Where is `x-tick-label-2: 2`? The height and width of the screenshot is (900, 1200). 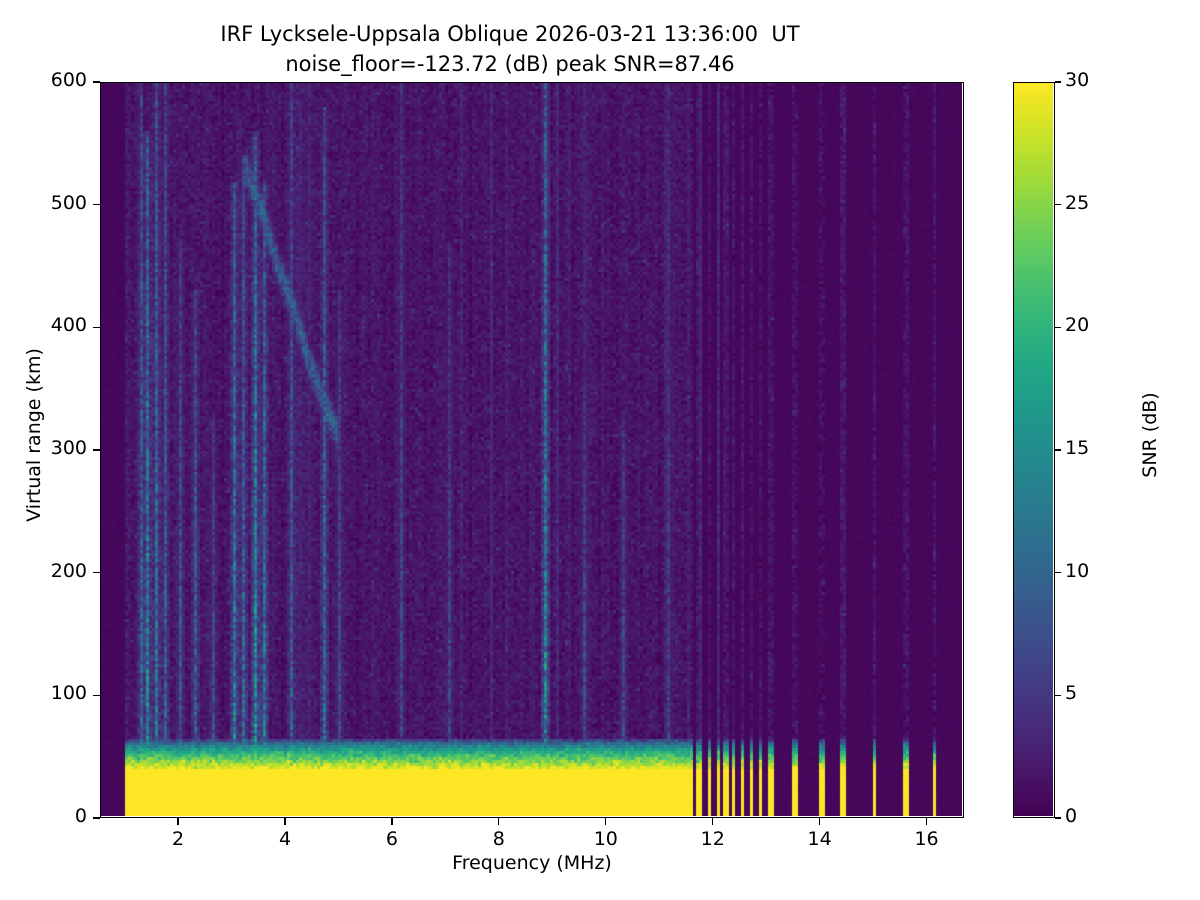
x-tick-label-2: 2 is located at coordinates (178, 839).